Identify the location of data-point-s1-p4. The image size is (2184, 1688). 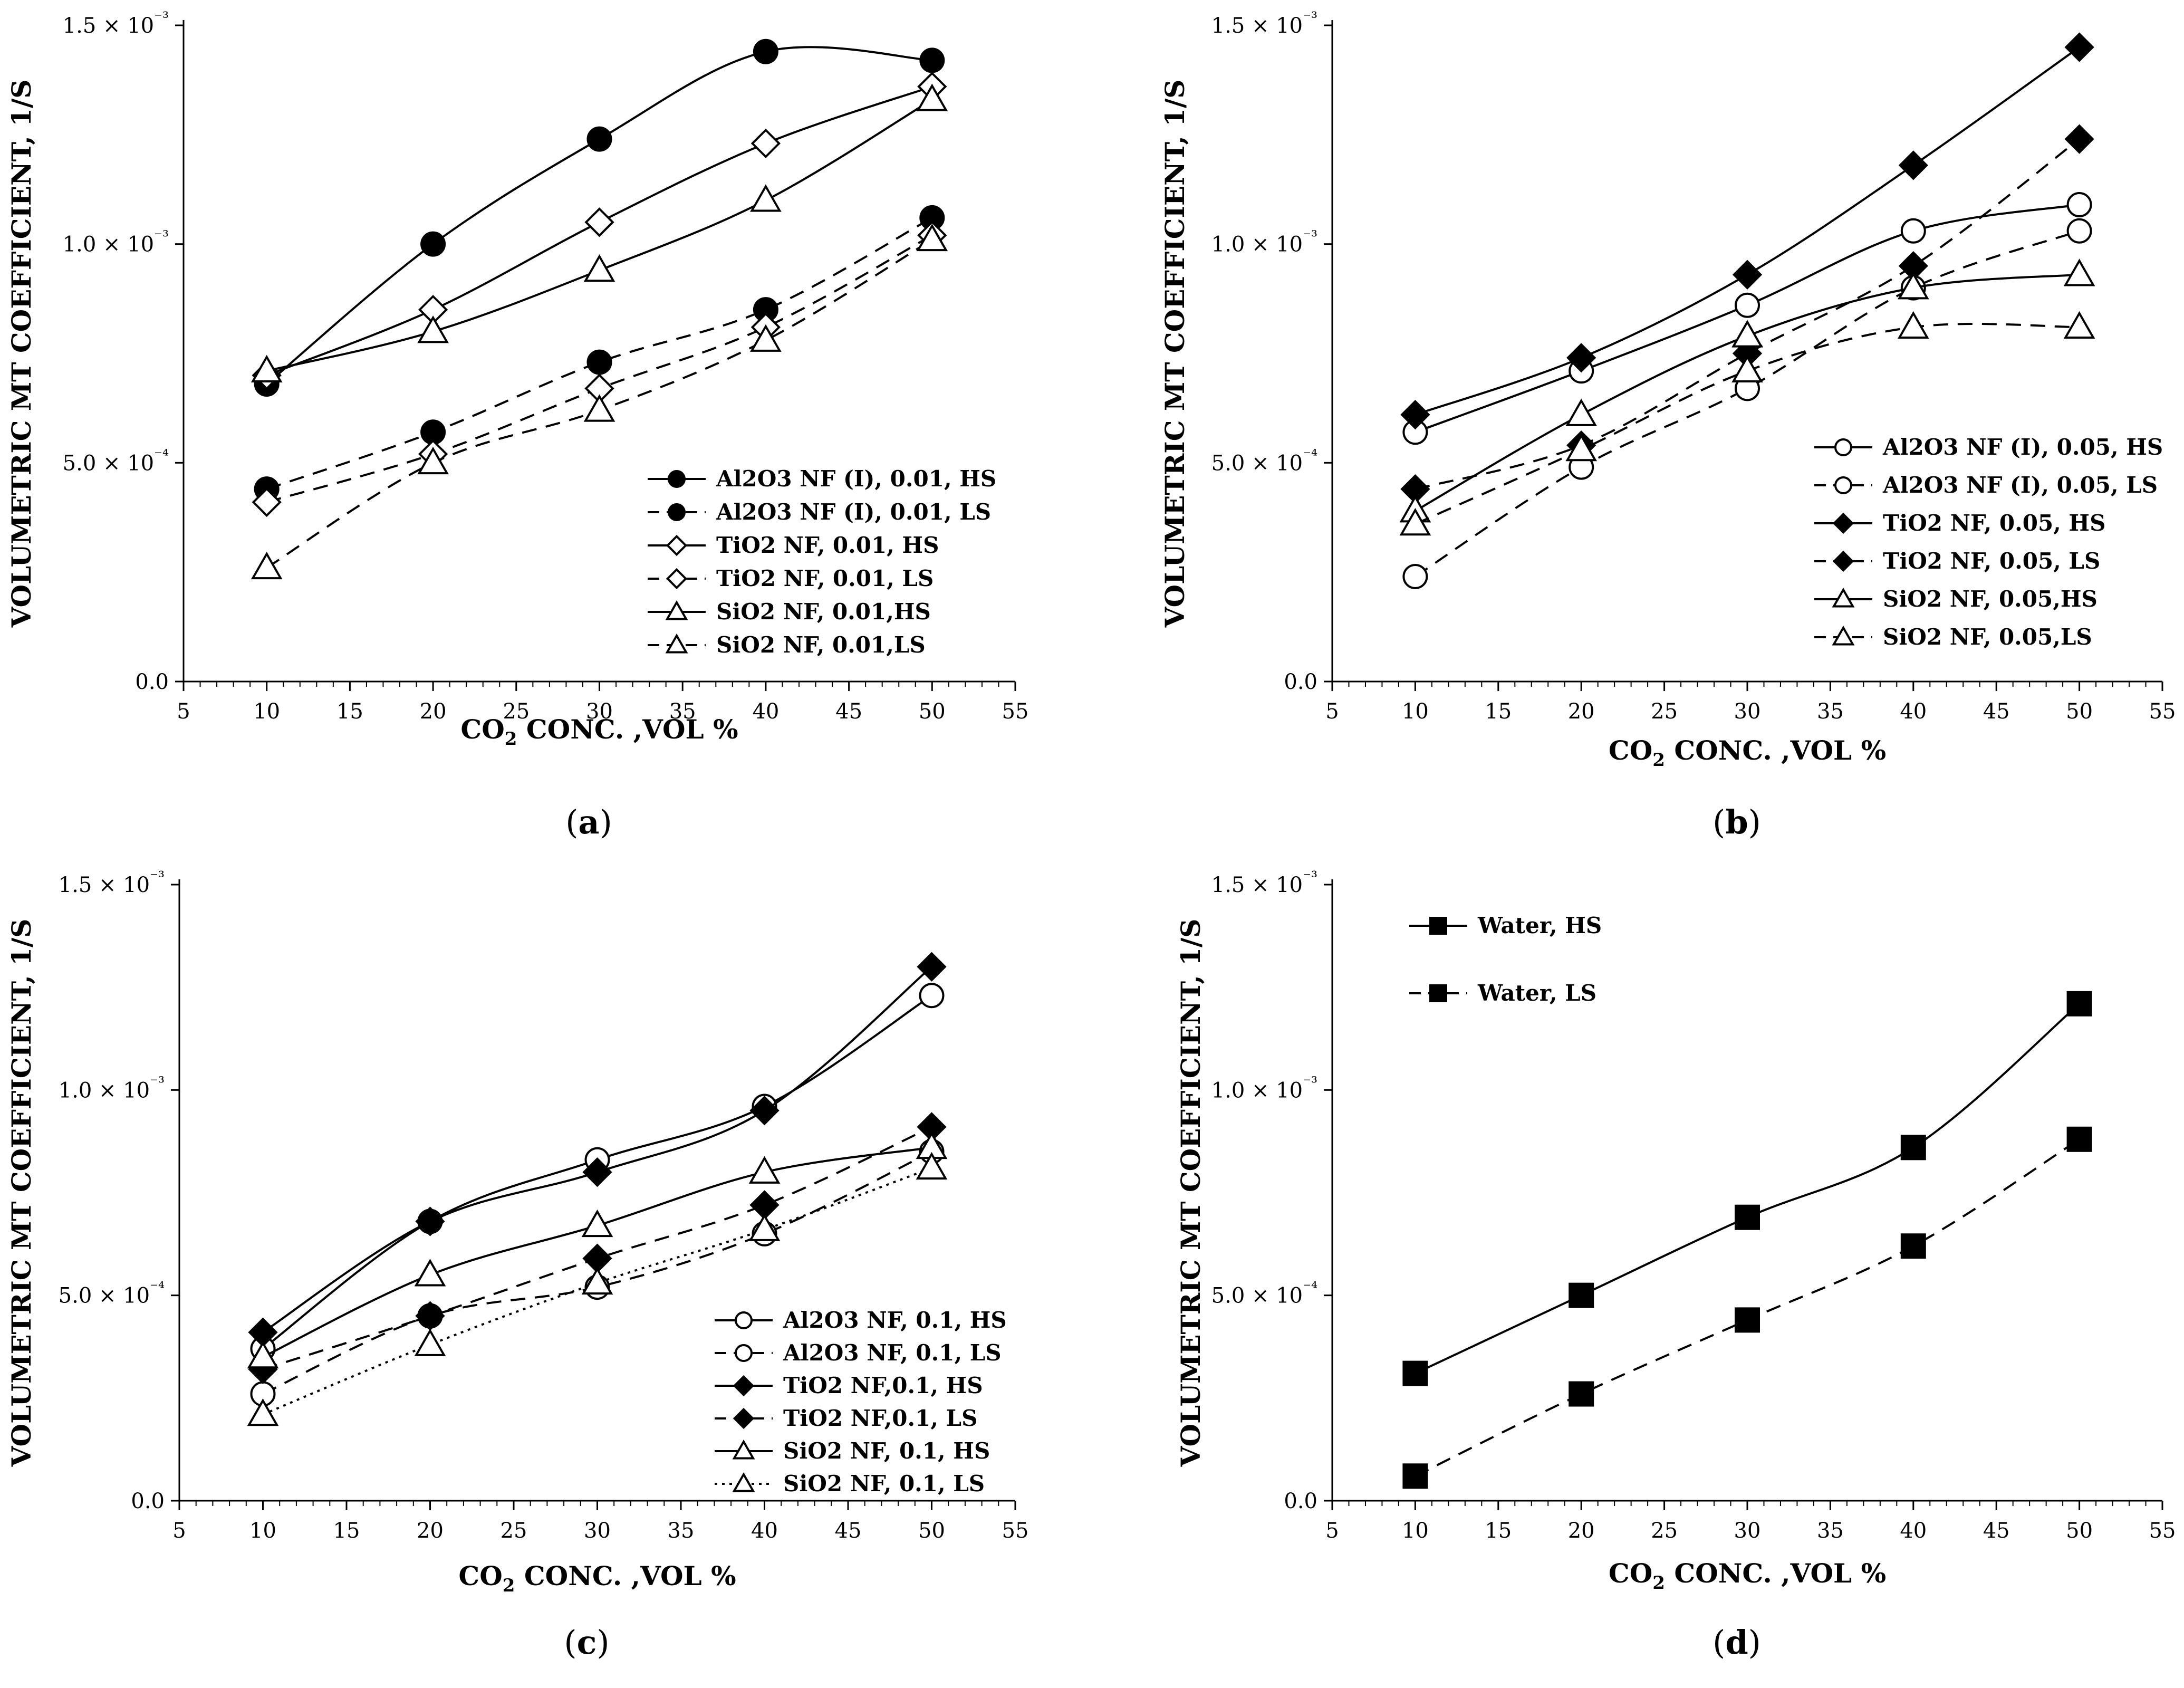
(2079, 231).